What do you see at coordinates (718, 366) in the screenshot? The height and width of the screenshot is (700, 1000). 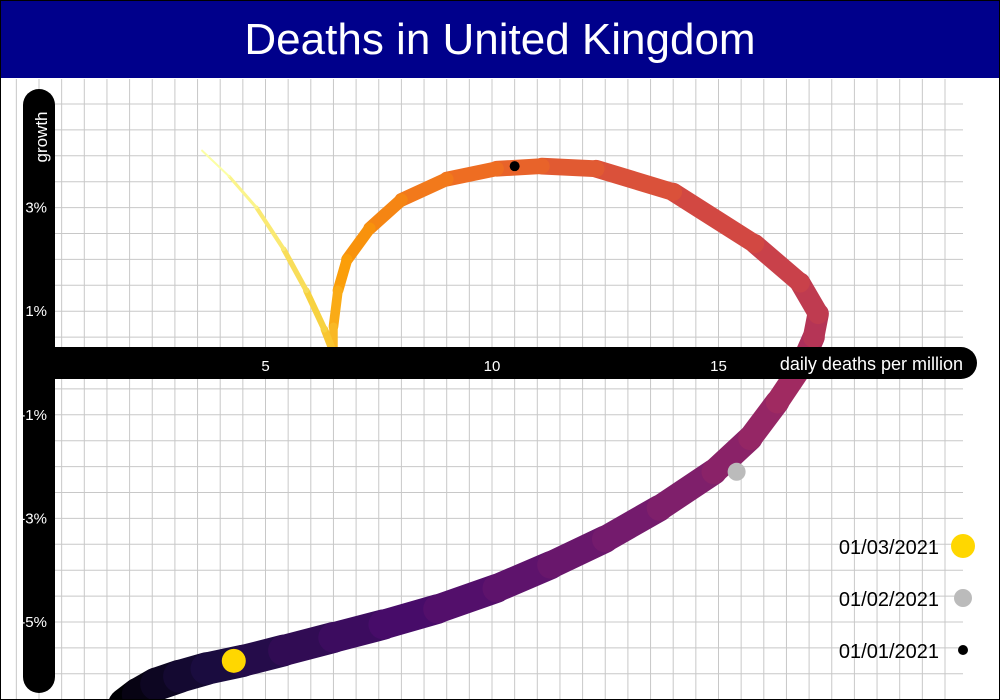 I see `x-tick-label: 15` at bounding box center [718, 366].